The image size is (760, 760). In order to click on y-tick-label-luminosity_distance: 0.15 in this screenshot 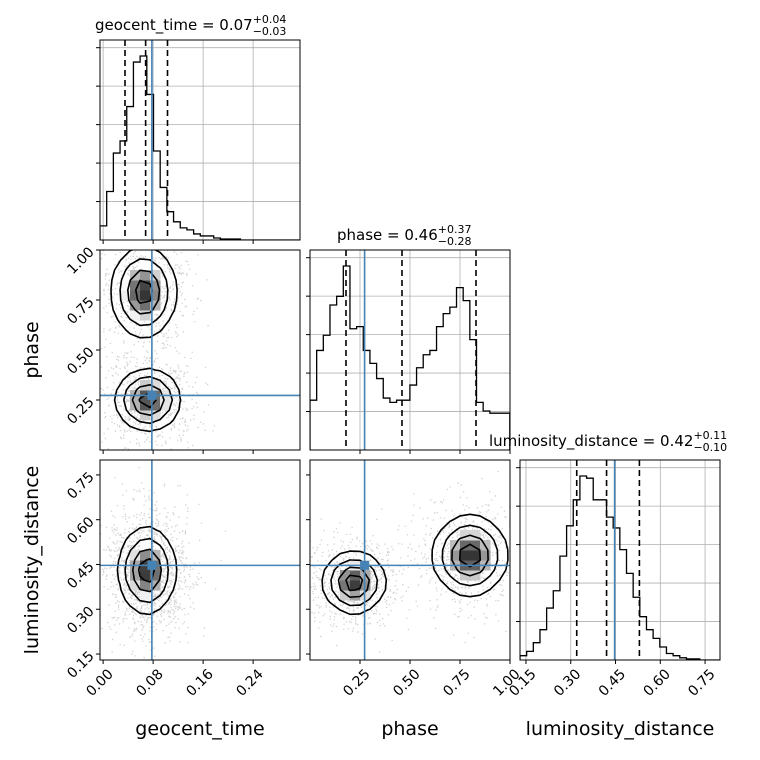, I will do `click(80, 664)`.